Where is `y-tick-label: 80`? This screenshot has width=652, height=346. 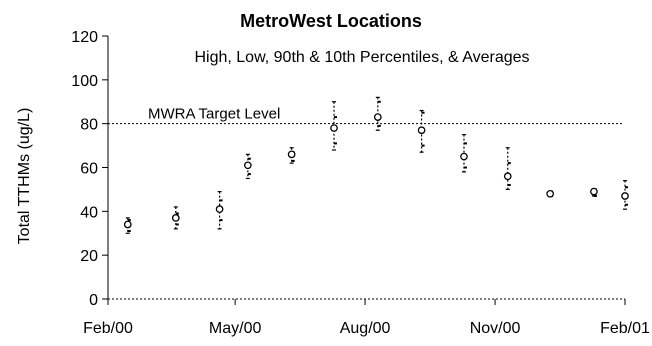
y-tick-label: 80 is located at coordinates (89, 125).